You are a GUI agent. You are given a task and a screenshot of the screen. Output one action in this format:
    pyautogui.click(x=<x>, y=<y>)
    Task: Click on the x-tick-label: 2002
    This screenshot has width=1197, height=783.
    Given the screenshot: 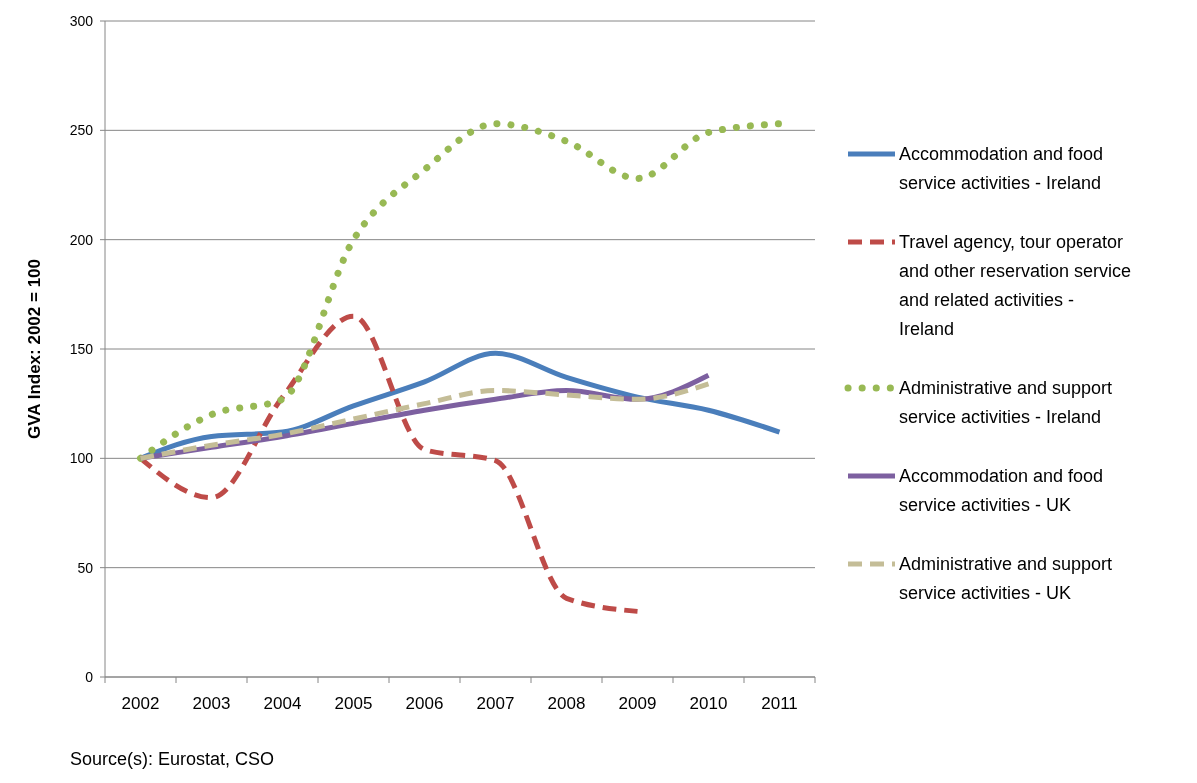 What is the action you would take?
    pyautogui.click(x=140, y=703)
    